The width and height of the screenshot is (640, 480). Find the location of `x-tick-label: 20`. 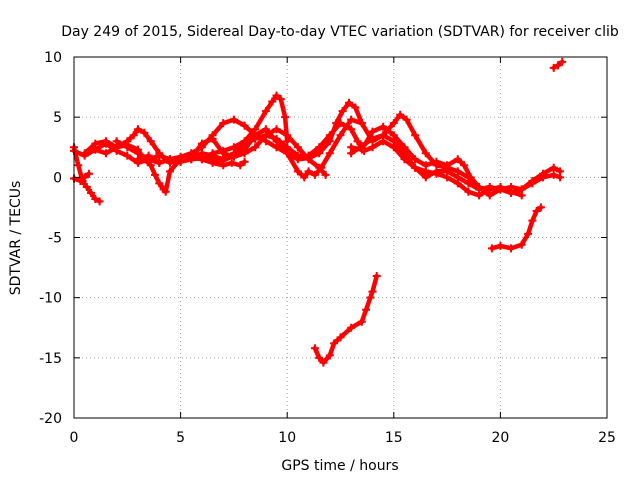

x-tick-label: 20 is located at coordinates (500, 438).